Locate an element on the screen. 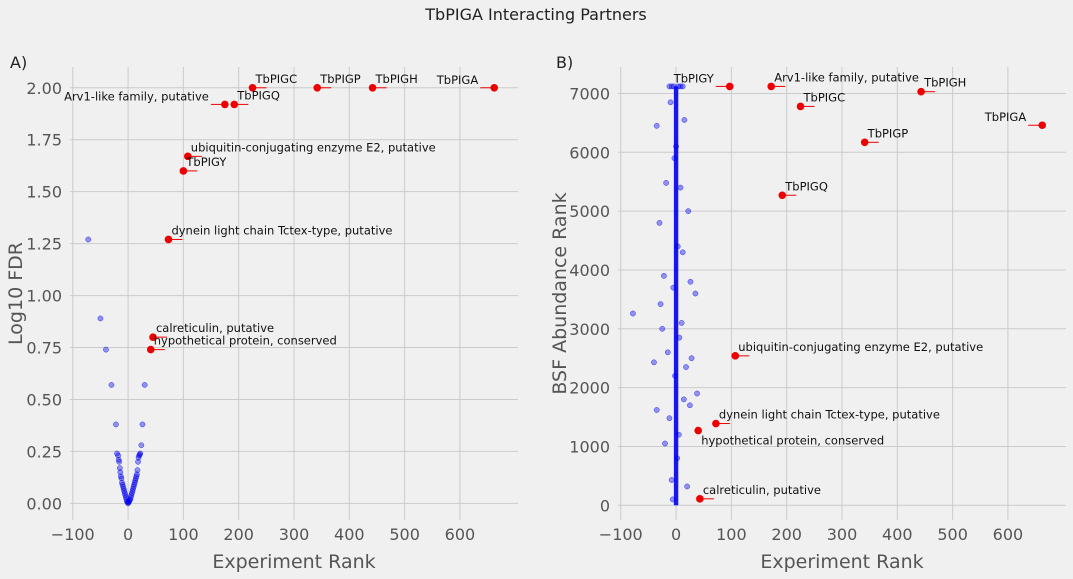 The image size is (1073, 579). x-tick-label: 600 is located at coordinates (1008, 534).